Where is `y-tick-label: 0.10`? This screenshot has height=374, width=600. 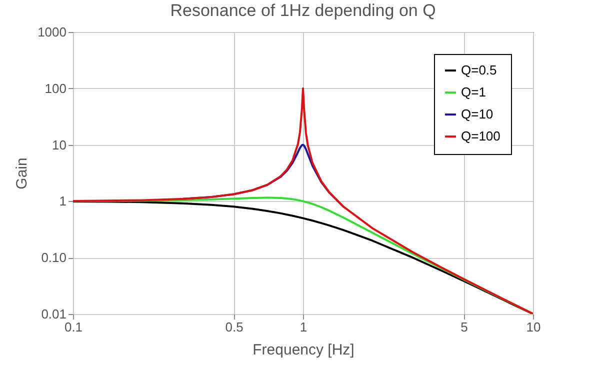
y-tick-label: 0.10 is located at coordinates (53, 258).